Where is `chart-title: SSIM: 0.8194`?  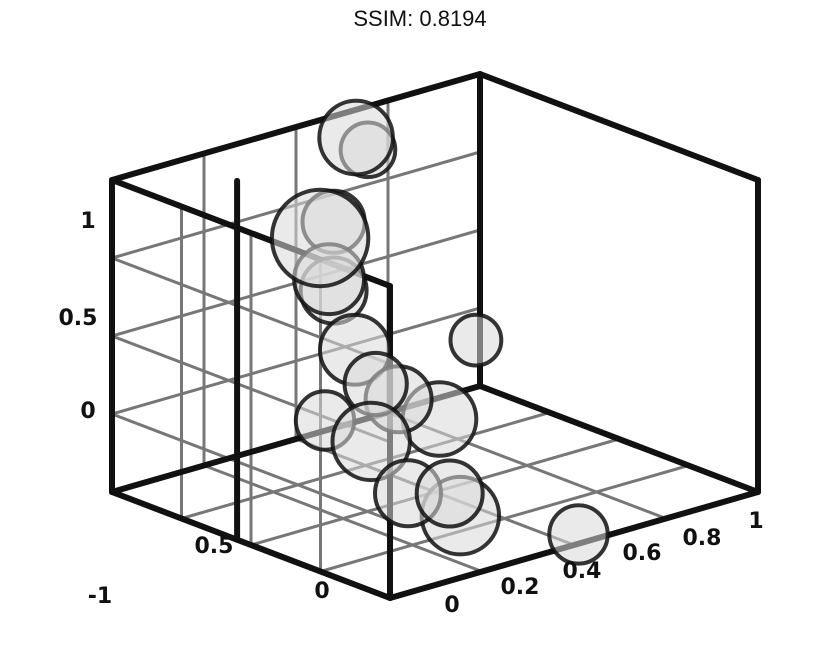 chart-title: SSIM: 0.8194 is located at coordinates (420, 18).